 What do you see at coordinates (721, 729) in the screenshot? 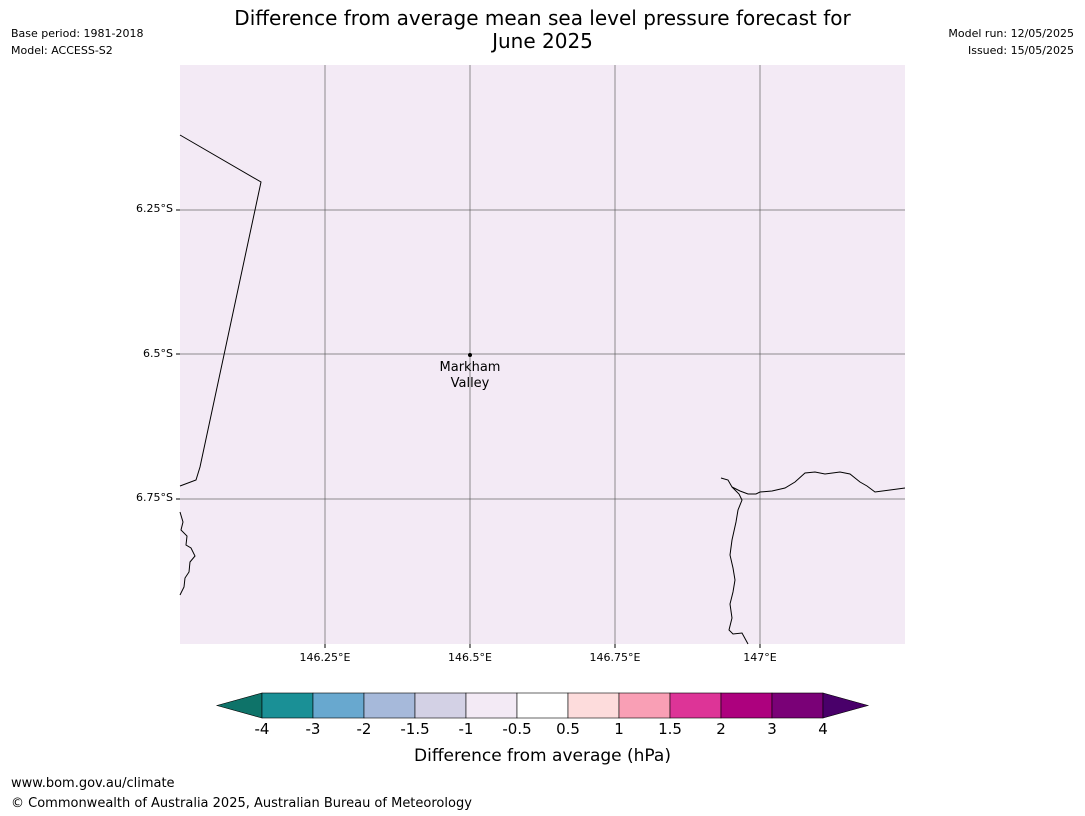
I see `colorbar-tick-label: 2` at bounding box center [721, 729].